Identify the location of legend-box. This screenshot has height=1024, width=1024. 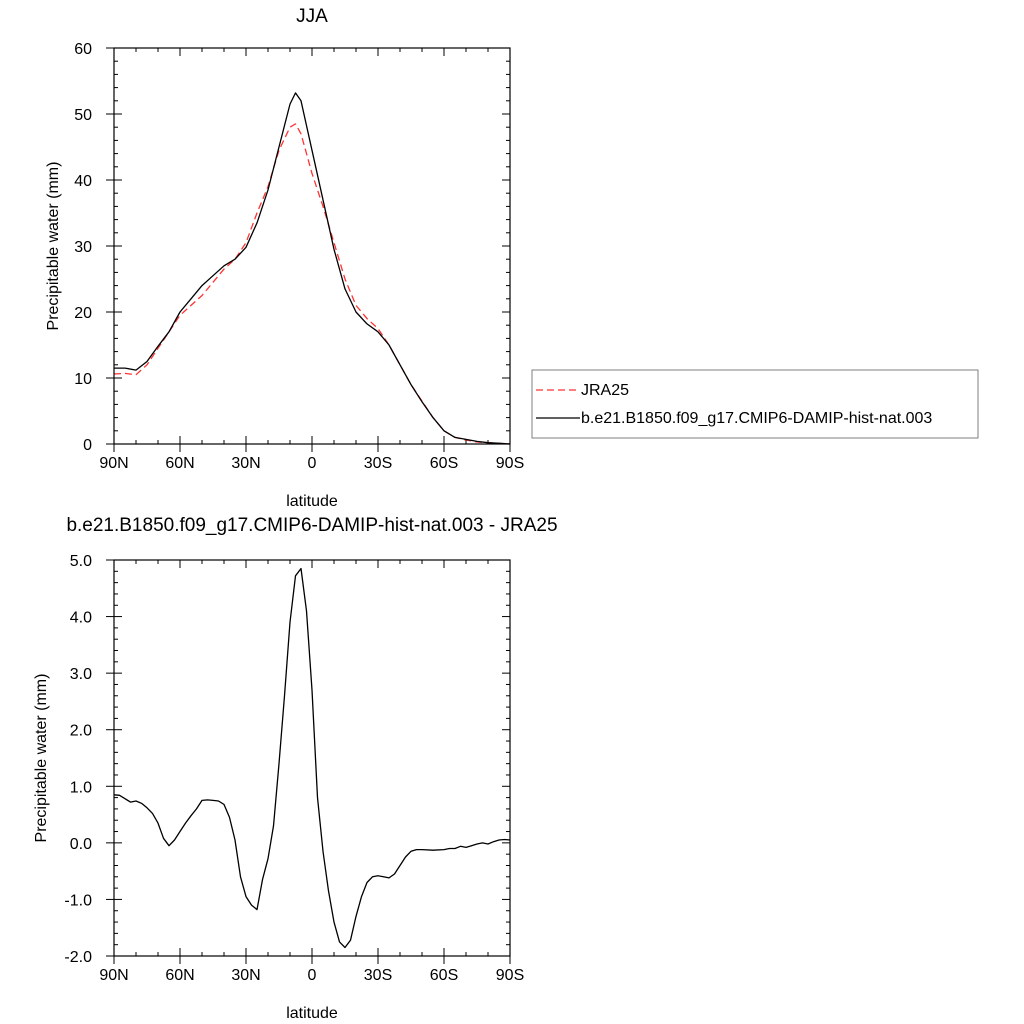
(755, 404).